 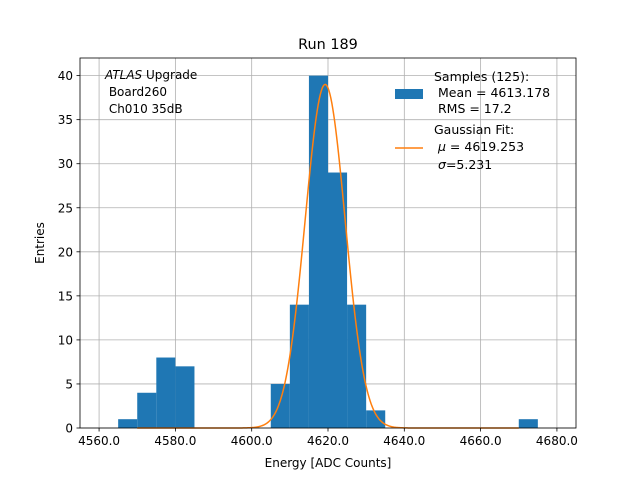 What do you see at coordinates (69, 429) in the screenshot?
I see `y-tick-label: 0` at bounding box center [69, 429].